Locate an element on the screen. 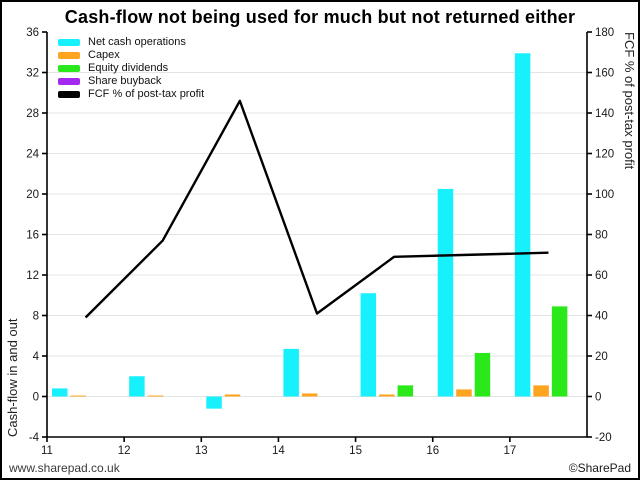 This screenshot has width=640, height=480. legend-item: Share buyback is located at coordinates (131, 81).